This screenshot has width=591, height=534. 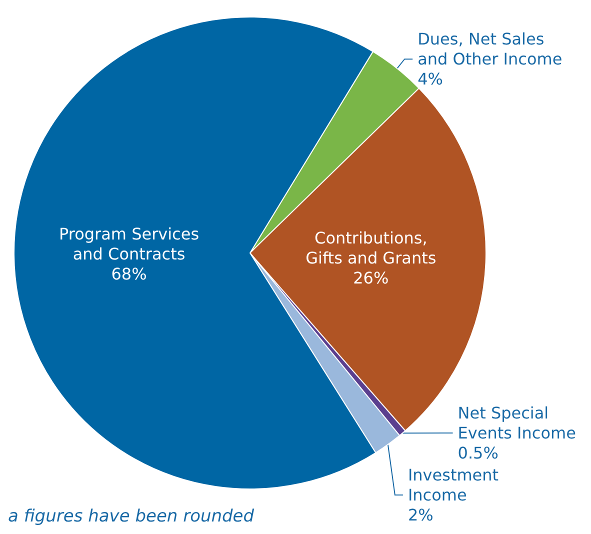 I want to click on slice-label: Program Services and Contracts, so click(x=129, y=244).